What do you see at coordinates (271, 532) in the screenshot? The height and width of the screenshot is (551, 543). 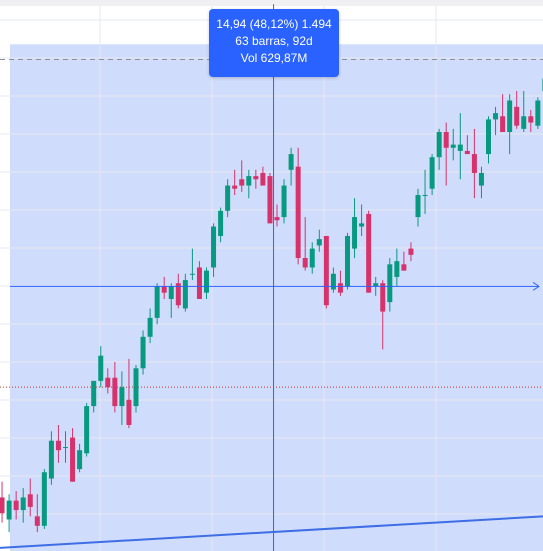 I see `trend-line` at bounding box center [271, 532].